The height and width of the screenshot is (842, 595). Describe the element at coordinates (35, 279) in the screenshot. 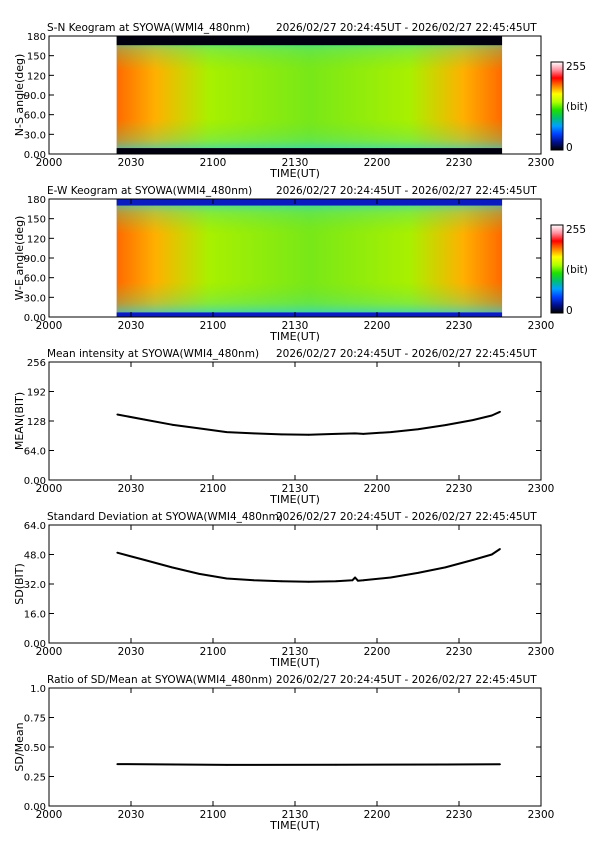

I see `y-tick-label: 60.0` at that location.